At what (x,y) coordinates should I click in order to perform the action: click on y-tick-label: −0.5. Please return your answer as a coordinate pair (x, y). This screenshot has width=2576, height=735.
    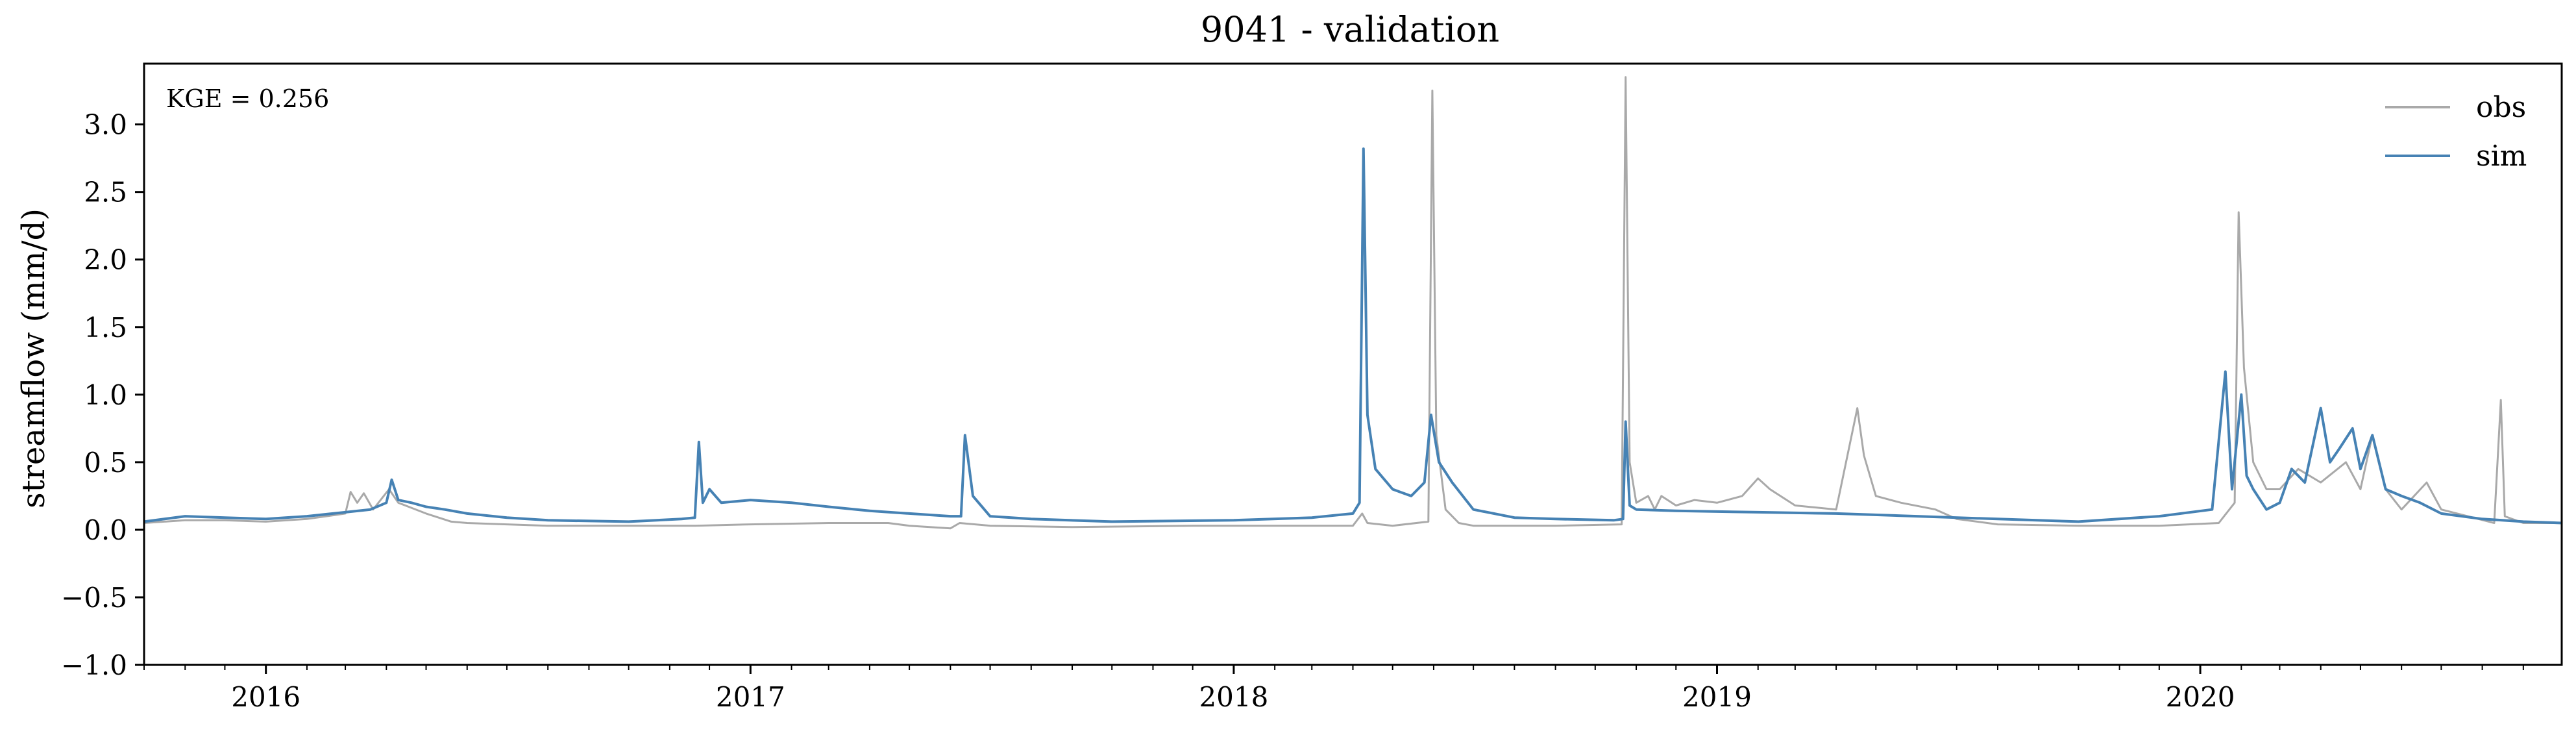
    Looking at the image, I should click on (94, 598).